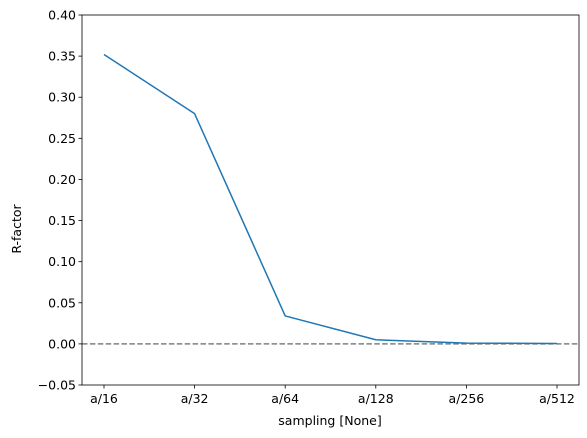 The height and width of the screenshot is (438, 587). I want to click on y-tick-label: 0.25, so click(62, 138).